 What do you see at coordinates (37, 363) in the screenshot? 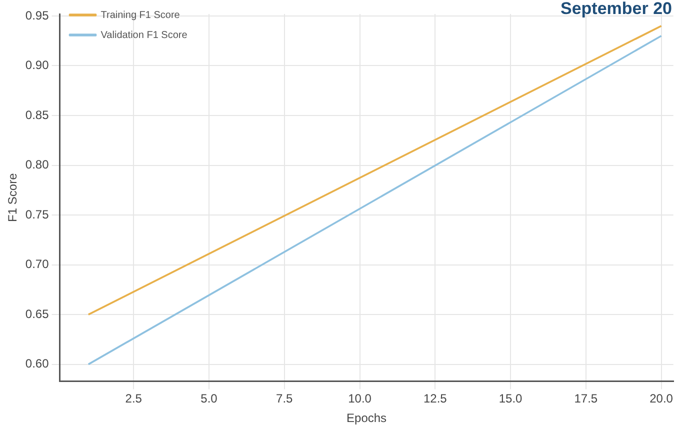
I see `y-tick-label: 0.60` at bounding box center [37, 363].